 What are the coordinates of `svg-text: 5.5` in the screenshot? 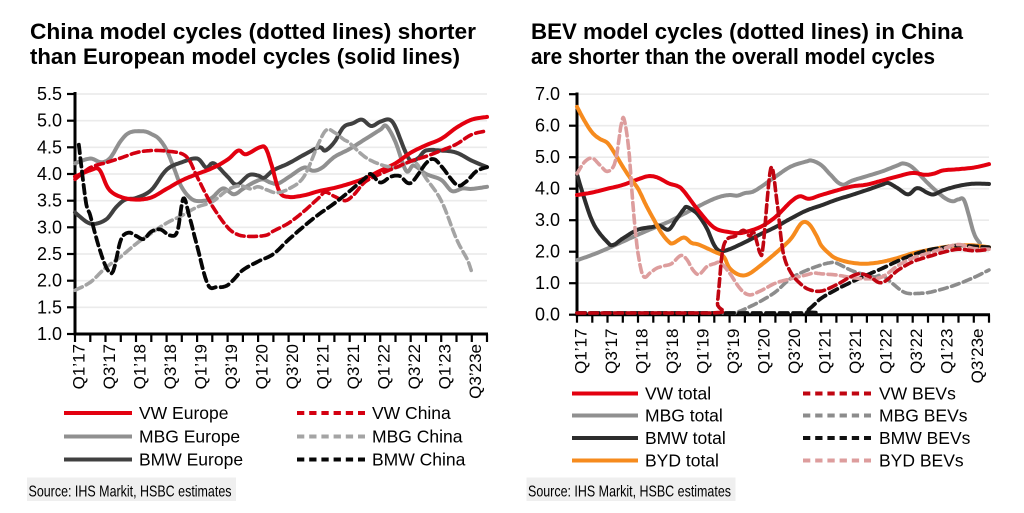 It's located at (49, 94).